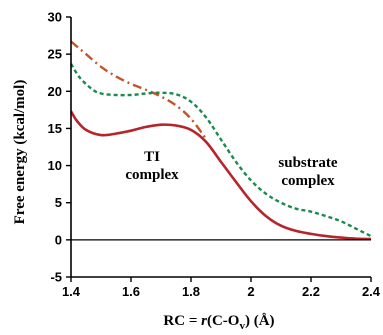 This screenshot has height=335, width=383. I want to click on annotation-substrate-complex-line: complex, so click(308, 181).